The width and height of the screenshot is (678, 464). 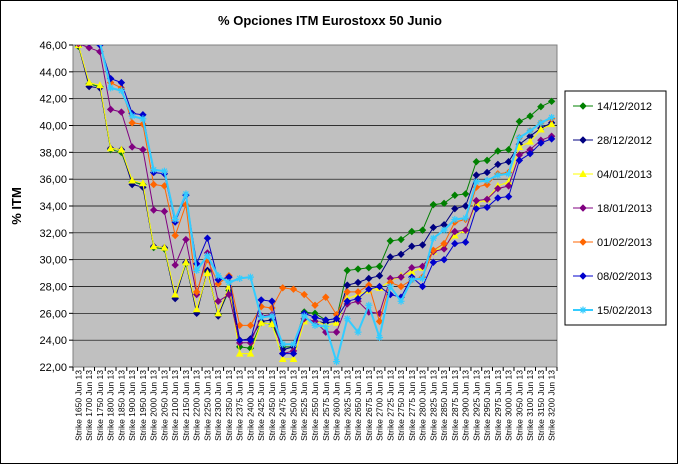 What do you see at coordinates (380, 405) in the screenshot?
I see `x-tick-label: Strike 2700 Jun 13` at bounding box center [380, 405].